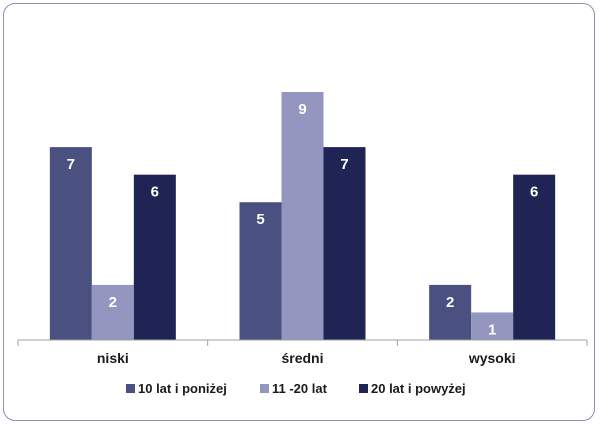 The width and height of the screenshot is (600, 426). I want to click on bar-średni-series-3, so click(344, 243).